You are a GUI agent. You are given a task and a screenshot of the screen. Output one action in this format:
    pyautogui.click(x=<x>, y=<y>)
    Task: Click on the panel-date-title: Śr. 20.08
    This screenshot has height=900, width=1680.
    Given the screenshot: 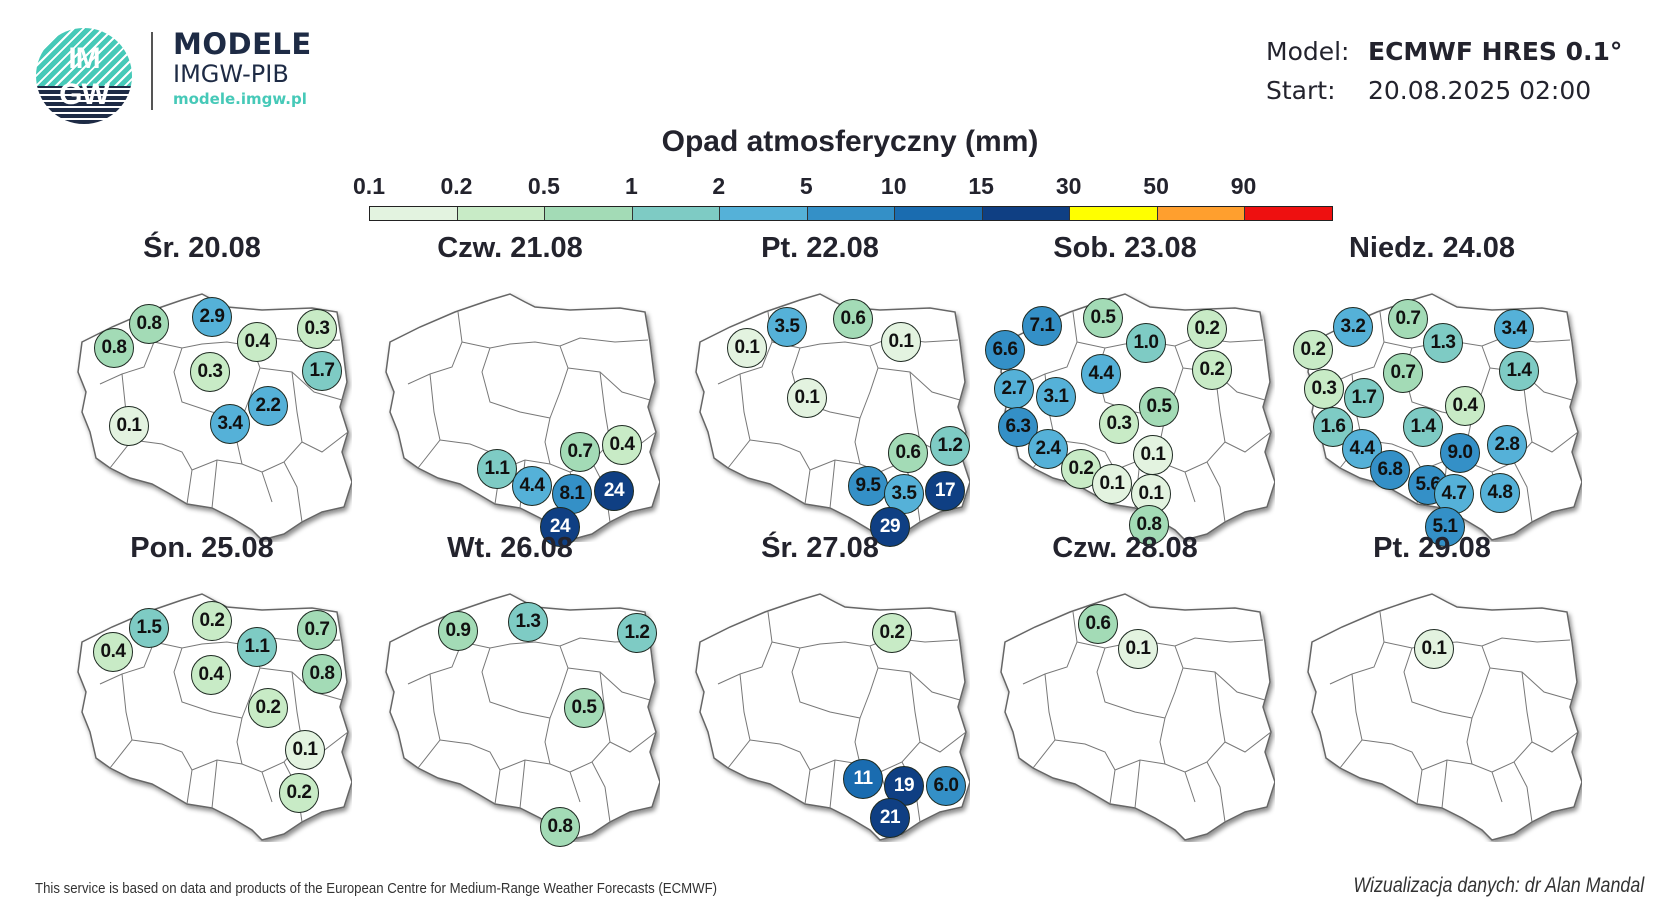 What is the action you would take?
    pyautogui.click(x=202, y=248)
    